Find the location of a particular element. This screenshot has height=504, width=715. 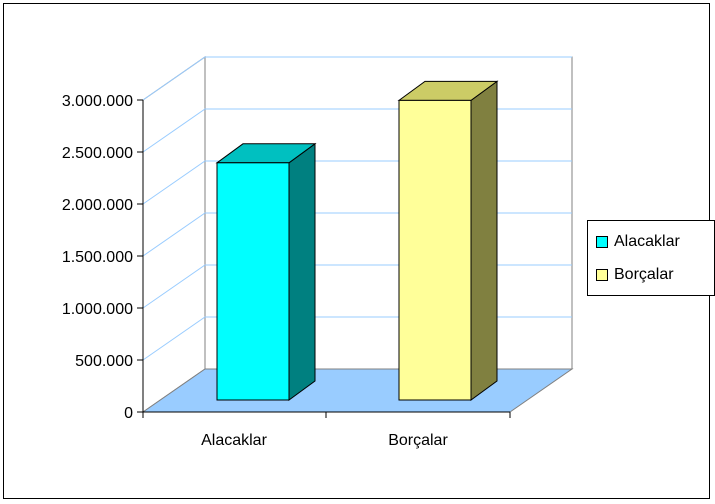

y-tick-label: 0 is located at coordinates (128, 413).